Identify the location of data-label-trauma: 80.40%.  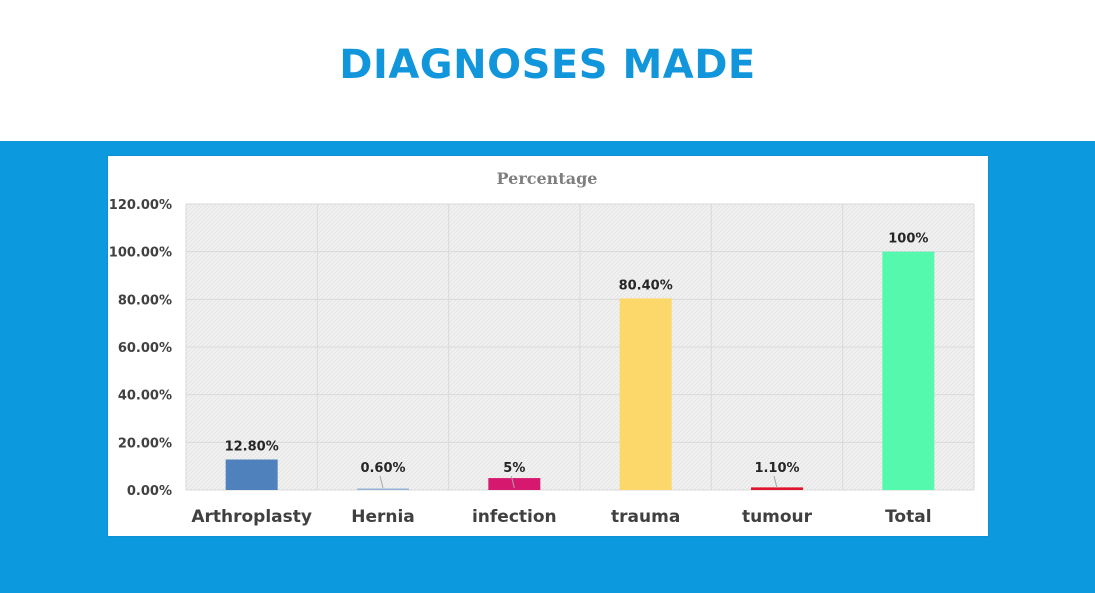
(646, 285).